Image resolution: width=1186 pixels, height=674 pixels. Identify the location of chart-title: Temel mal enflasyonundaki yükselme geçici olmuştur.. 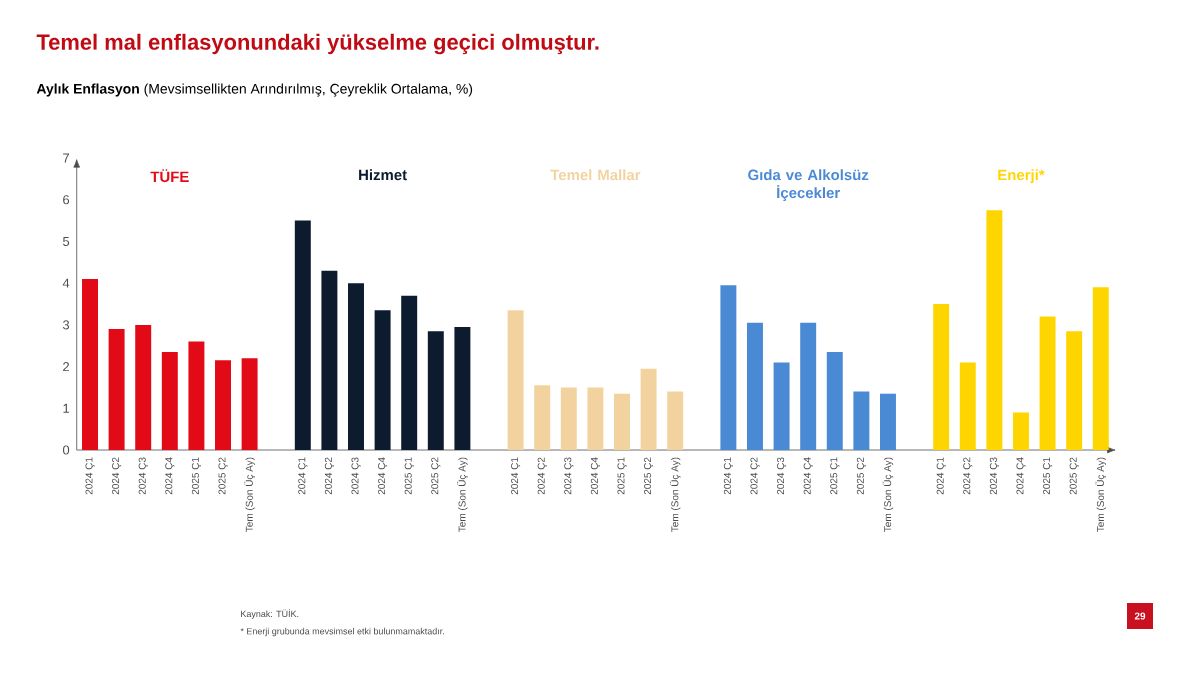
(317, 44).